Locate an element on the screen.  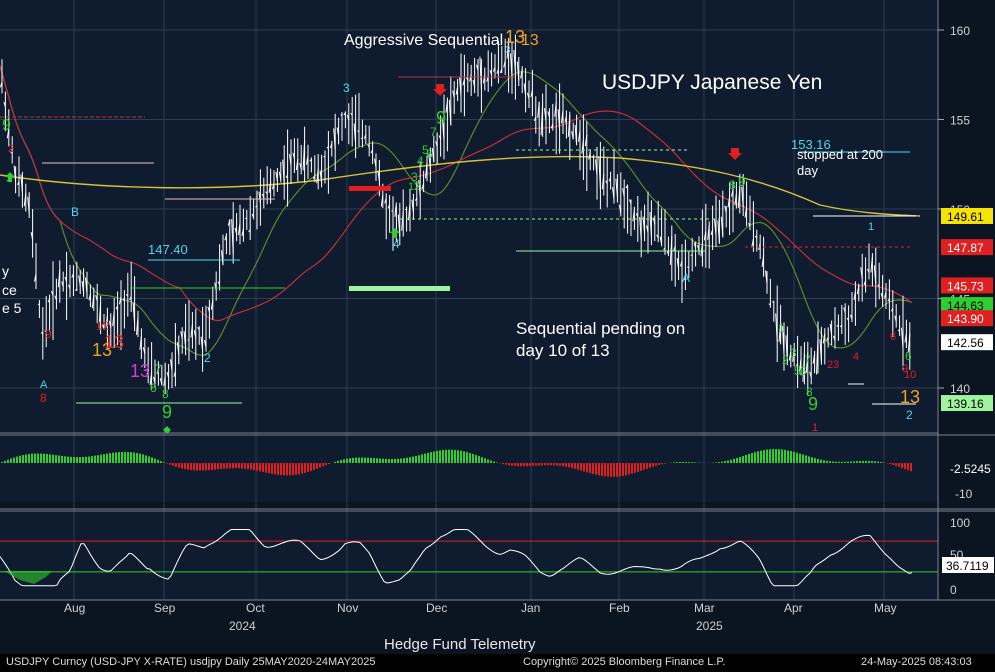
diamond-marker is located at coordinates (167, 430).